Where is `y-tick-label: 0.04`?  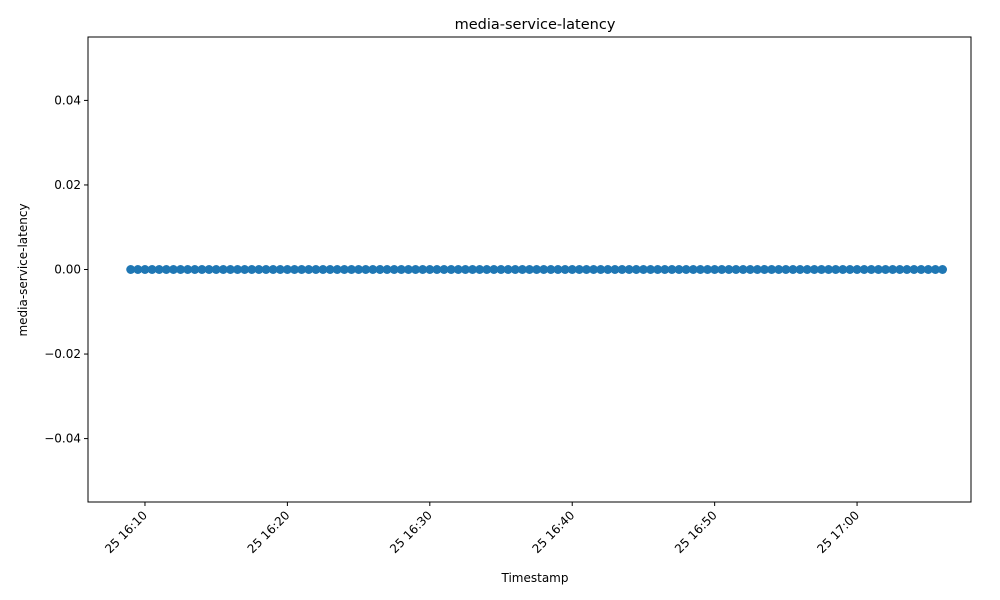 y-tick-label: 0.04 is located at coordinates (67, 100).